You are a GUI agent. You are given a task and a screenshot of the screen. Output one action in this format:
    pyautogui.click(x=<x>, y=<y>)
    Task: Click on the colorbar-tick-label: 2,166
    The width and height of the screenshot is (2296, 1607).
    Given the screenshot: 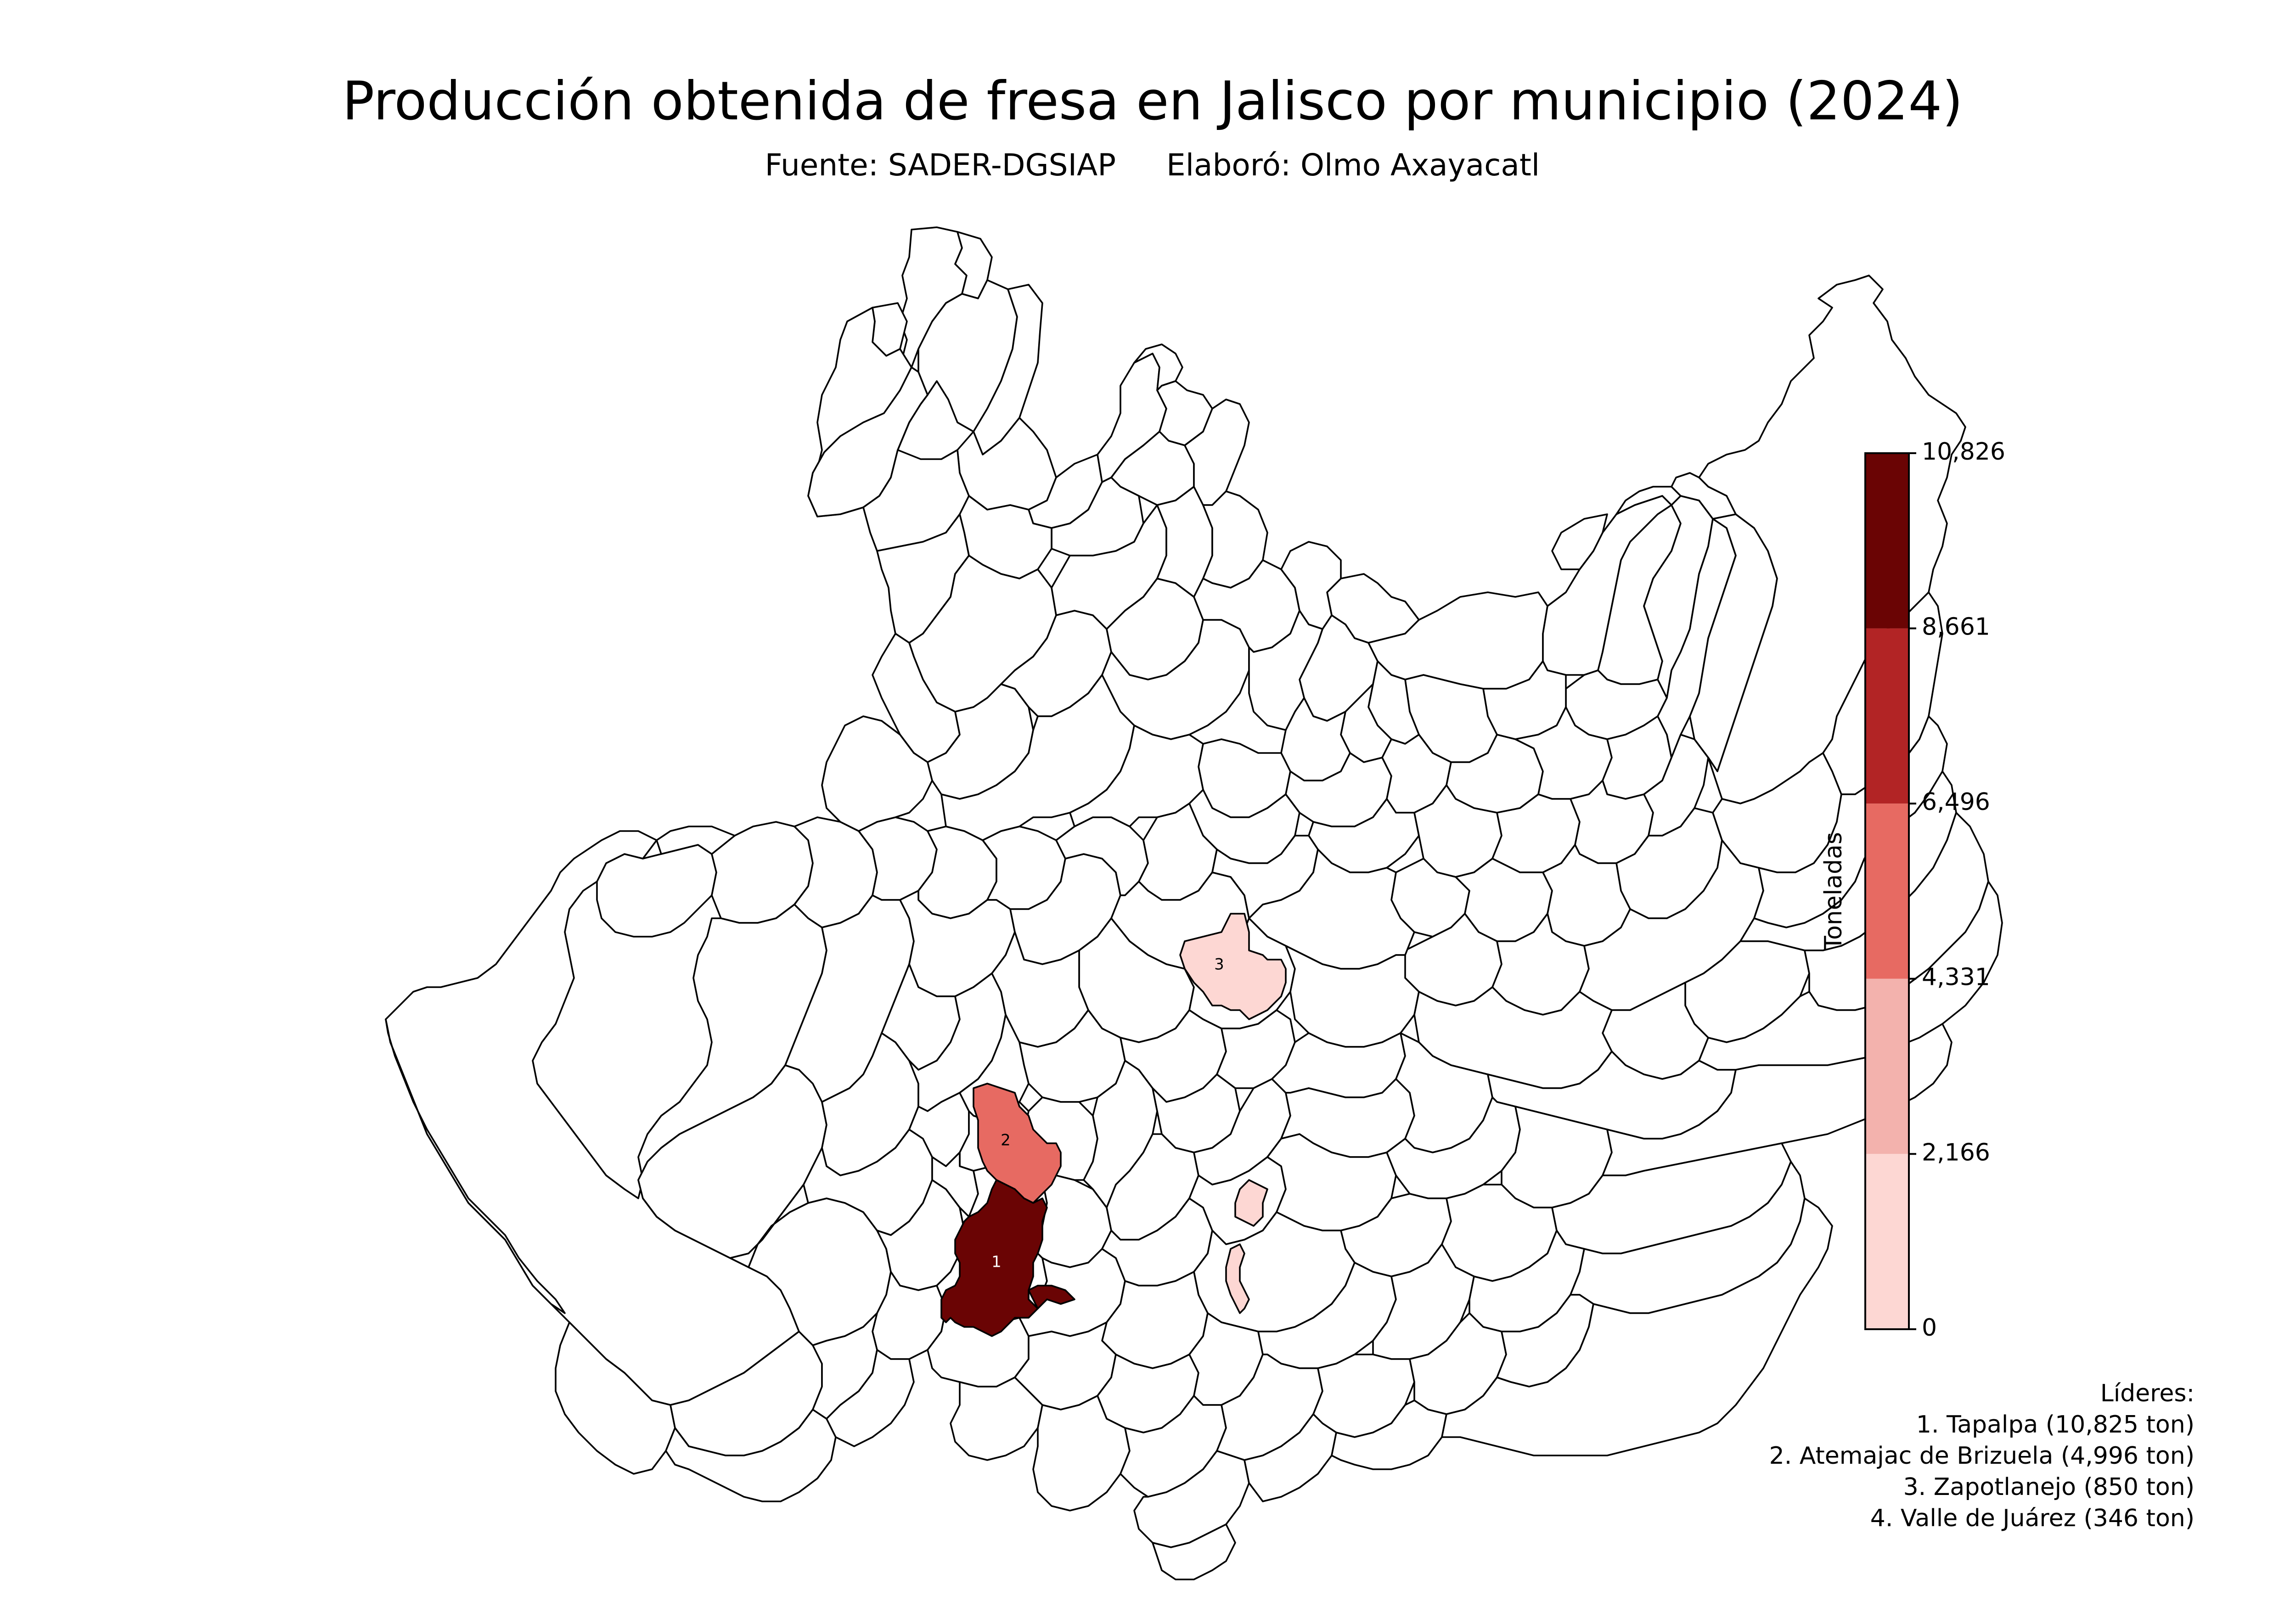 What is the action you would take?
    pyautogui.click(x=1956, y=1152)
    